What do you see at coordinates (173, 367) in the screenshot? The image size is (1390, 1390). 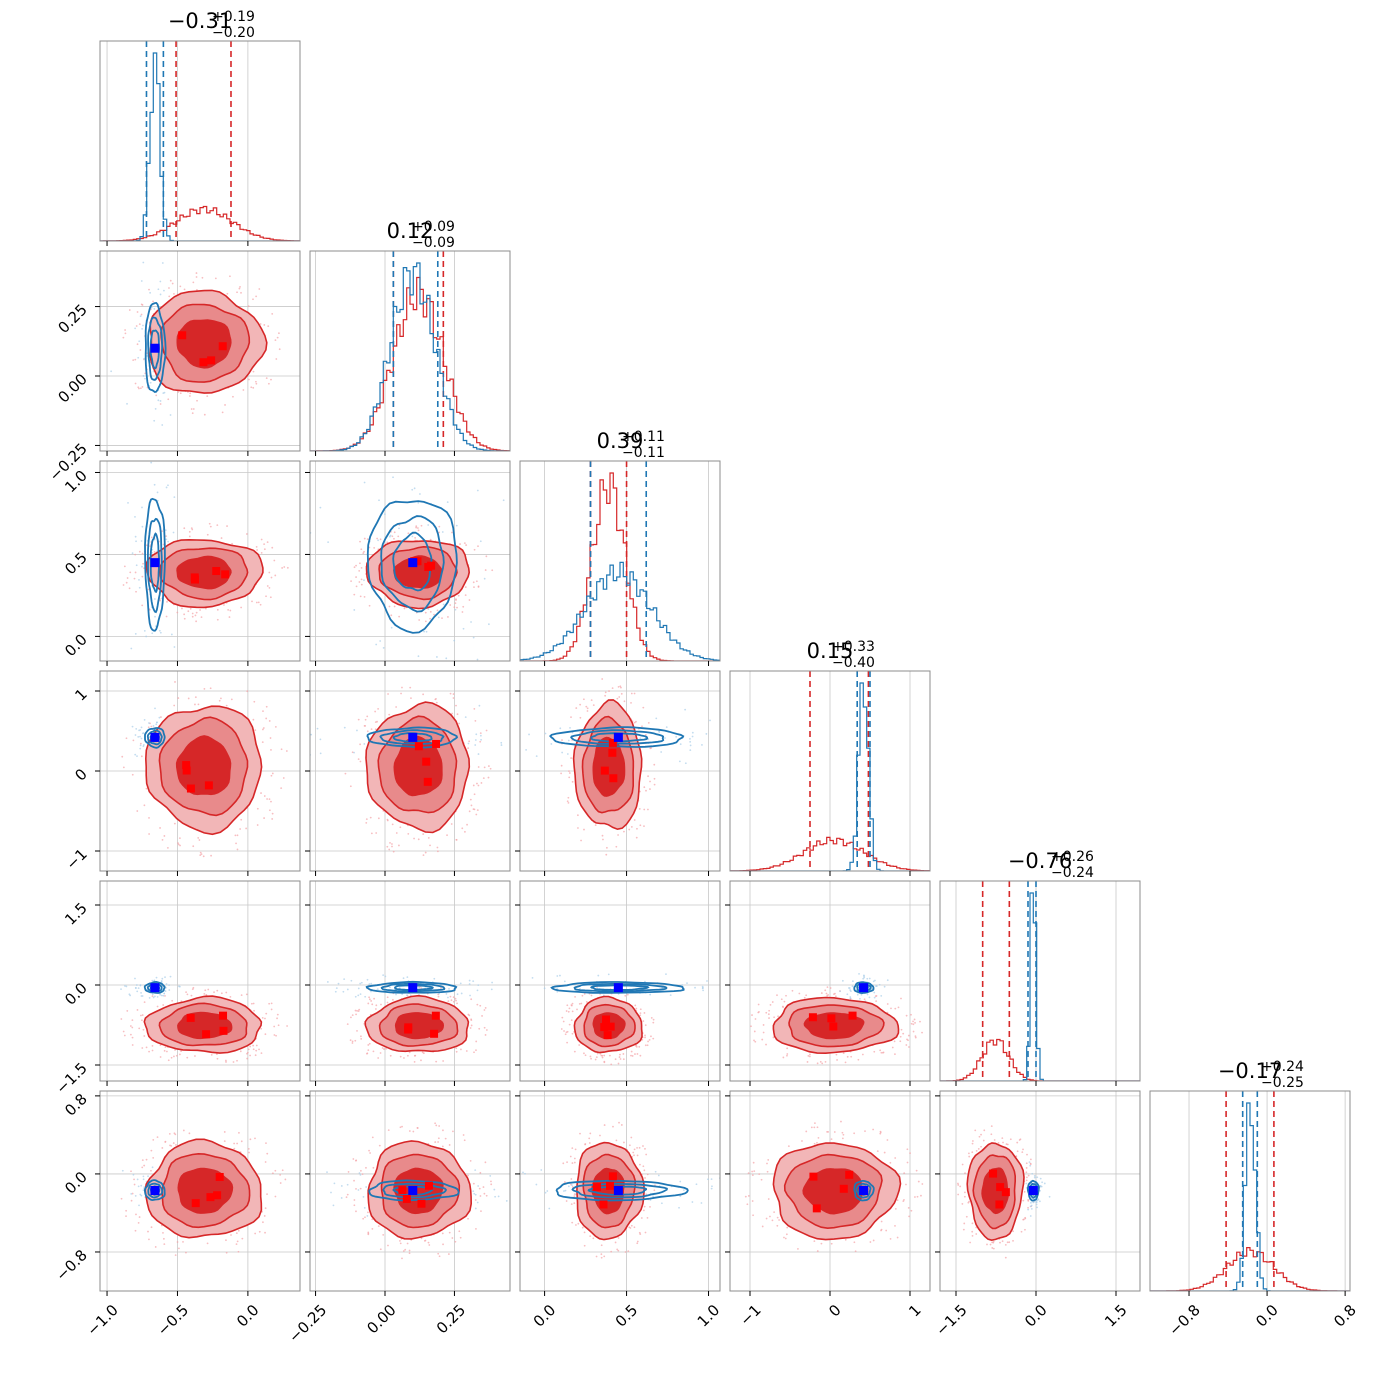 I see `panel-2-1: −0.250.000.25` at bounding box center [173, 367].